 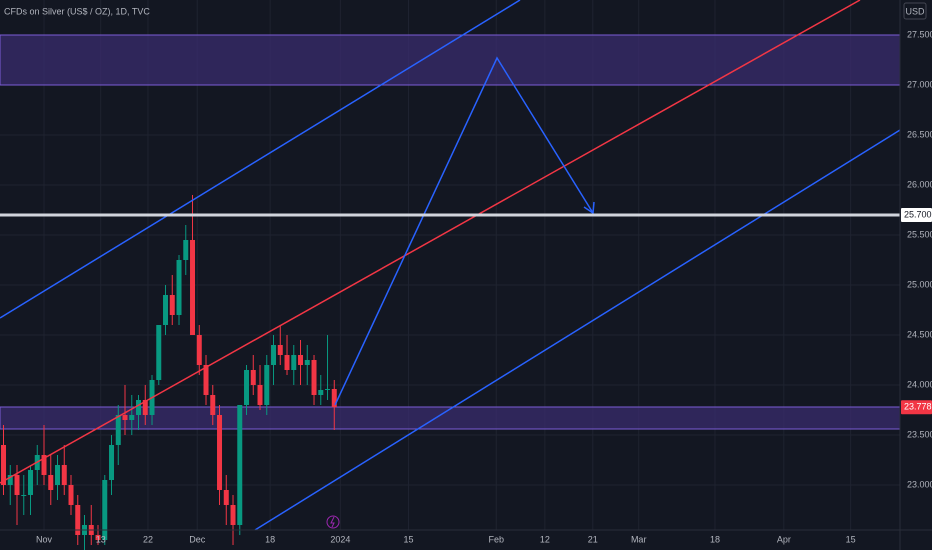 I want to click on y-tick-label: 27.000, so click(x=919, y=84).